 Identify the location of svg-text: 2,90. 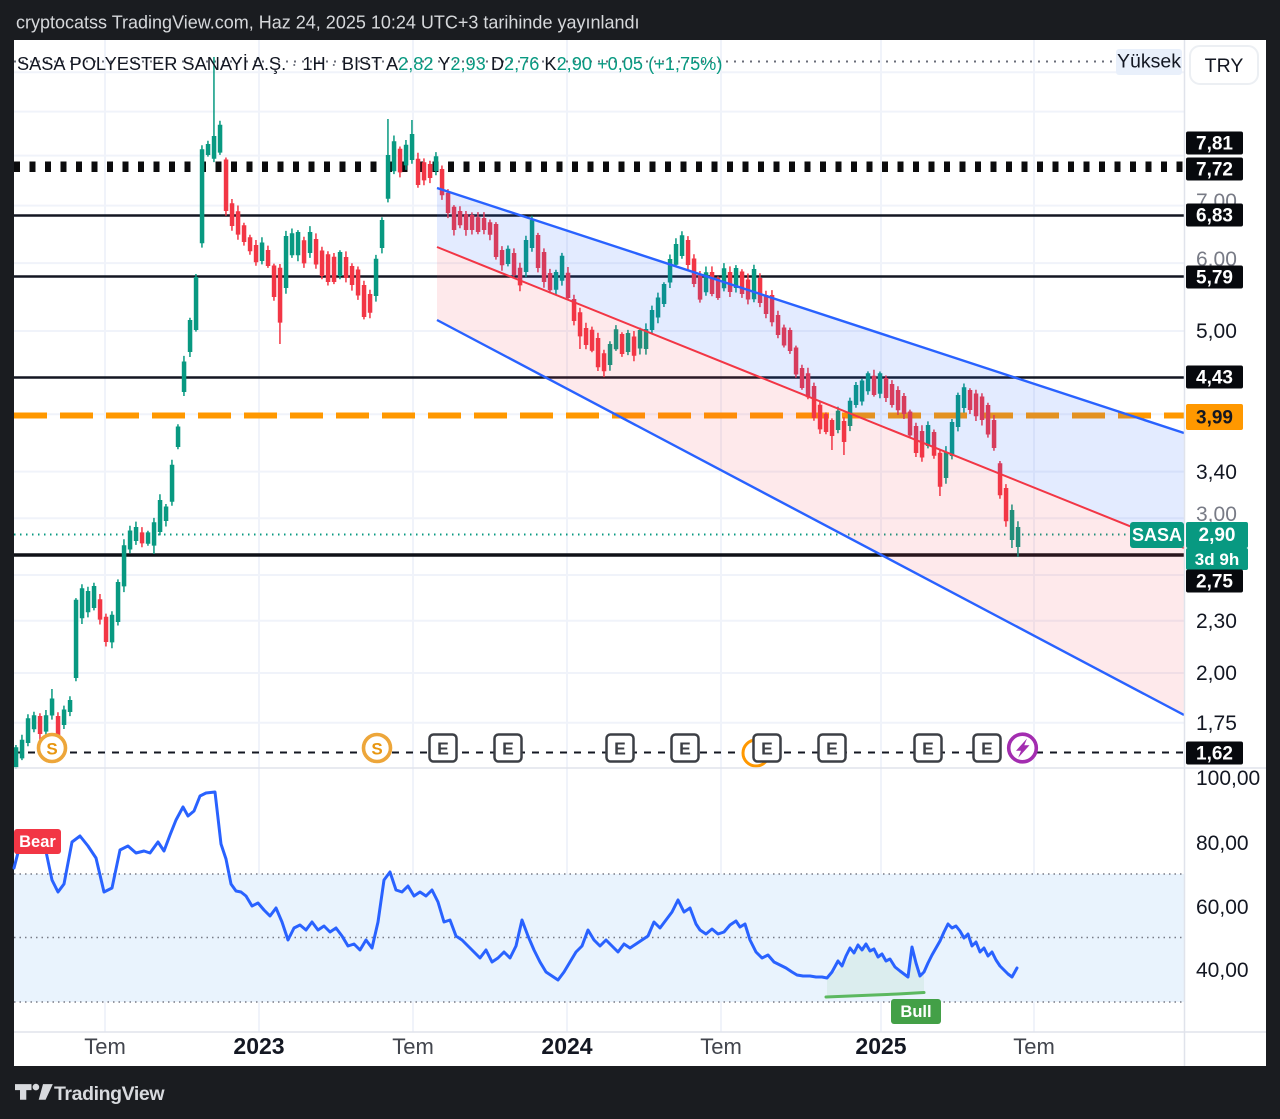
(1217, 535).